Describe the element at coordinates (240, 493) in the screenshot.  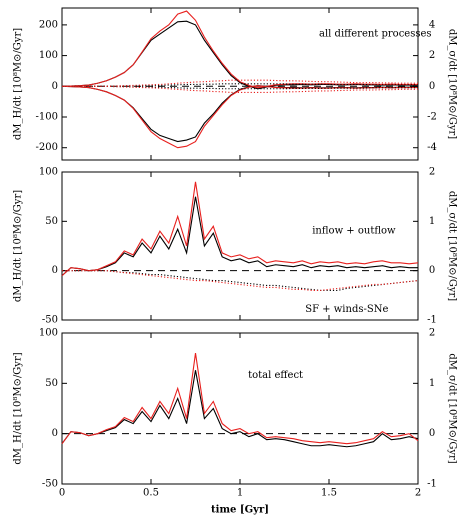
I see `x-tick-label: 1` at that location.